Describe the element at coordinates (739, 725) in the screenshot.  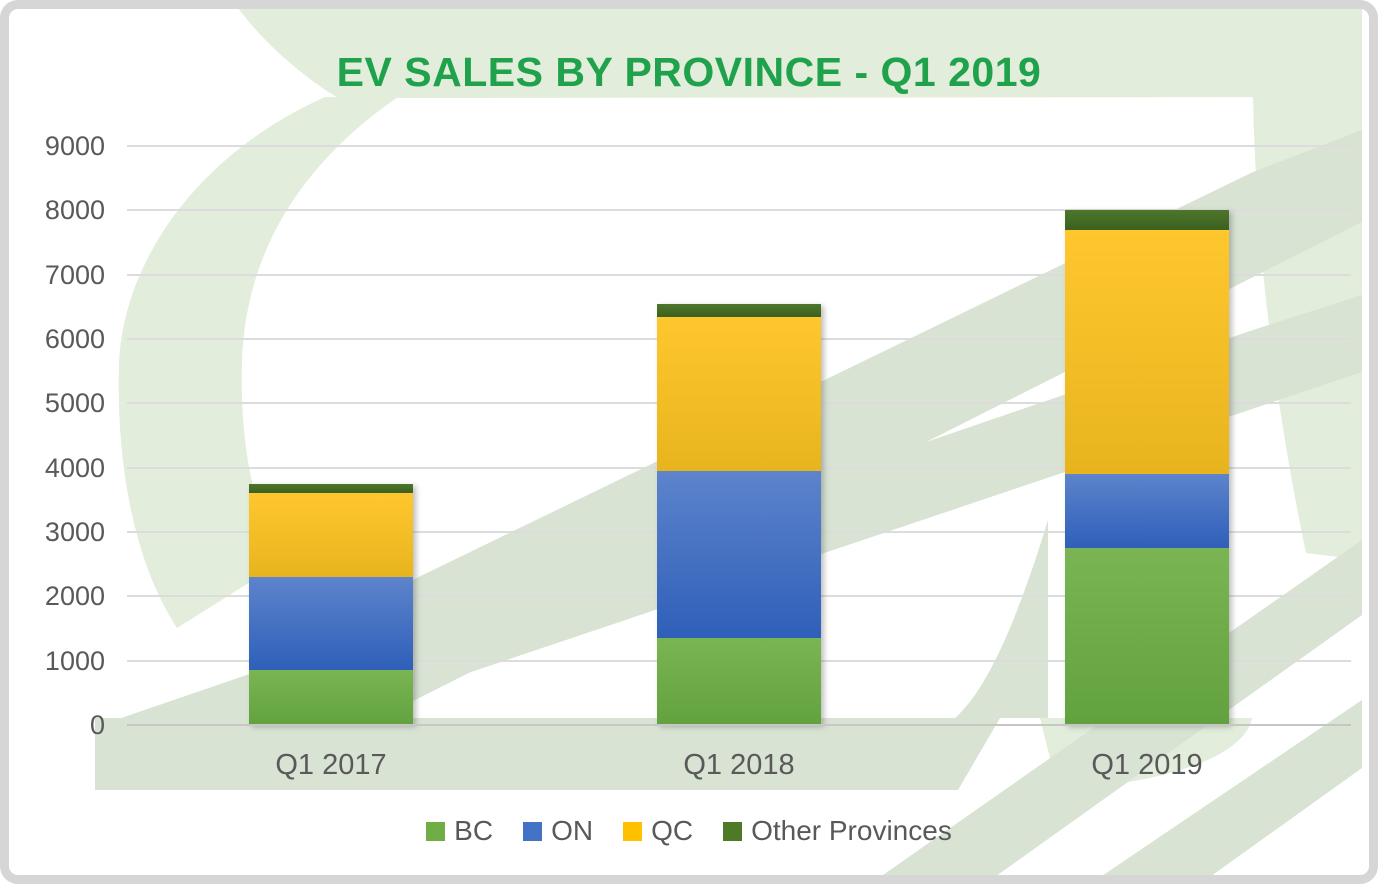
I see `x-axis-baseline` at that location.